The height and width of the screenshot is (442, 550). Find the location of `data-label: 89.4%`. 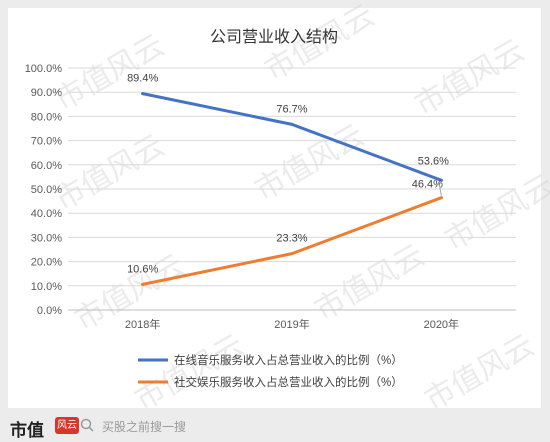

data-label: 89.4% is located at coordinates (142, 79).